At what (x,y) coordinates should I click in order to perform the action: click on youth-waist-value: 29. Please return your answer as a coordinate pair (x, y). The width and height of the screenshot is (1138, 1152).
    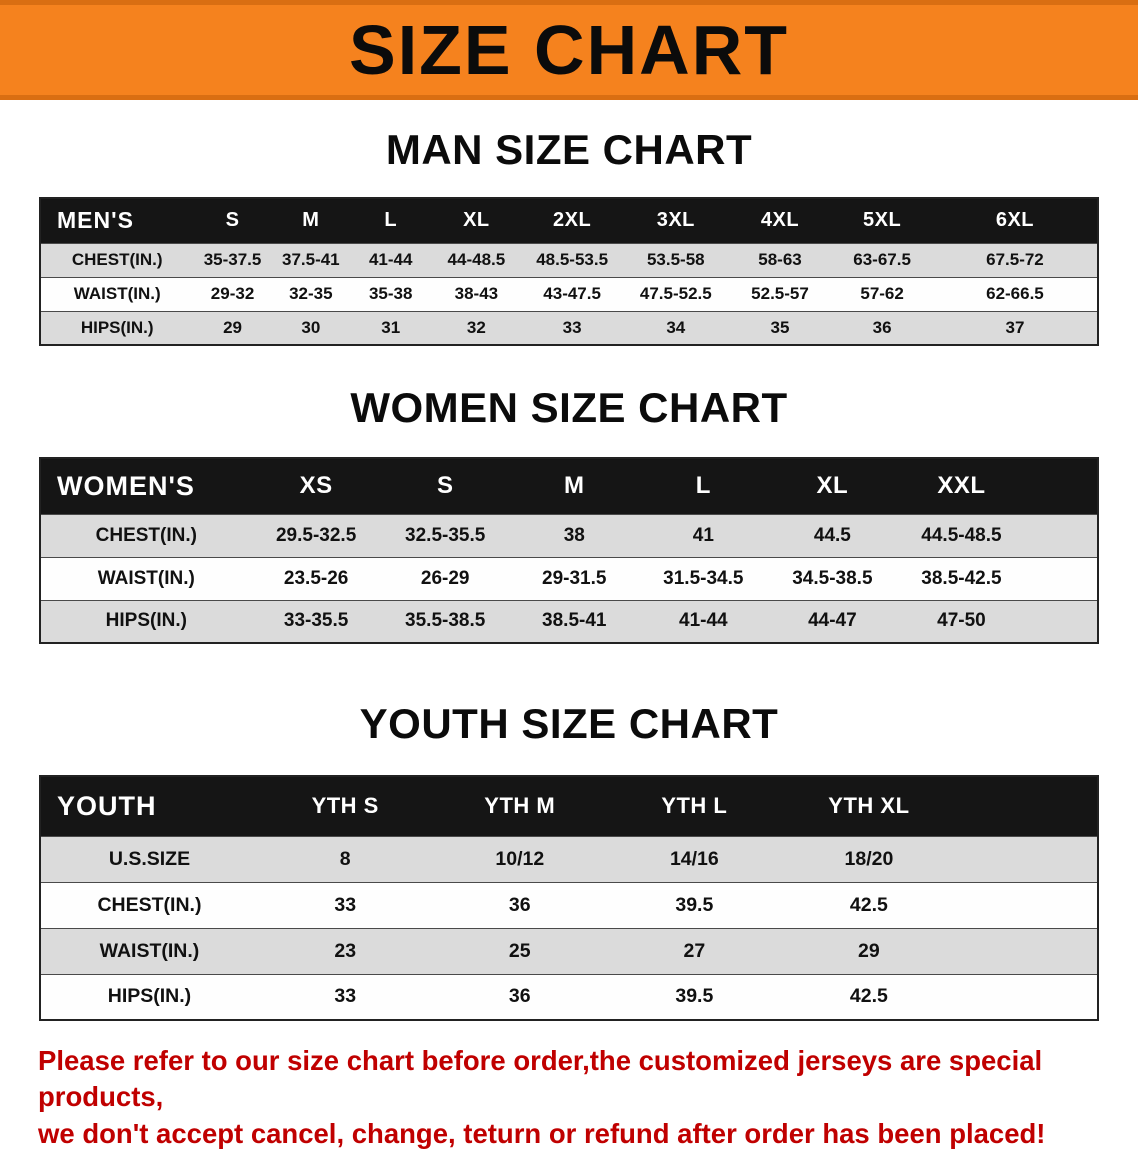
    Looking at the image, I should click on (869, 950).